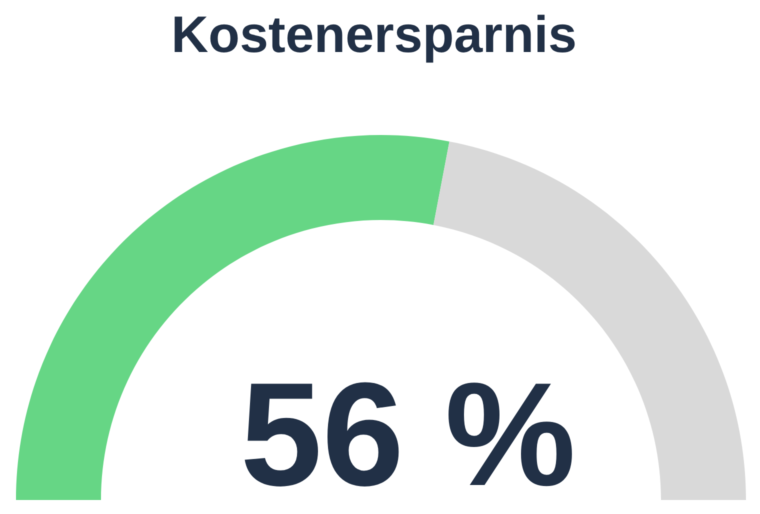  Describe the element at coordinates (408, 434) in the screenshot. I see `data-label: 56 %` at that location.